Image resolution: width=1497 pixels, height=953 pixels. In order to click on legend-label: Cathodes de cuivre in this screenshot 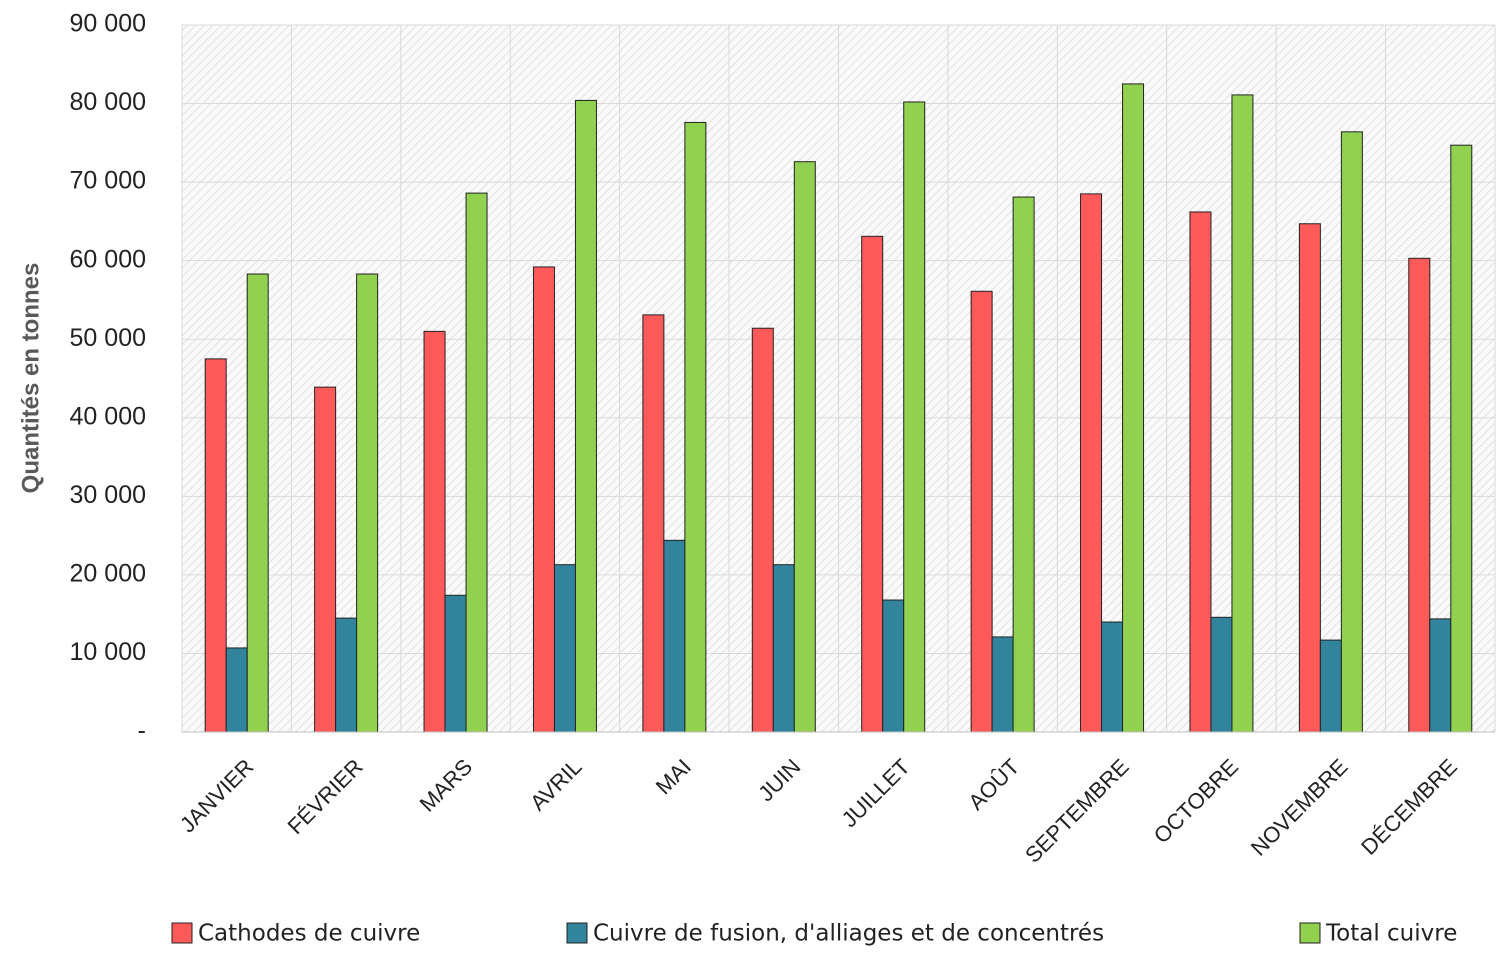, I will do `click(309, 934)`.